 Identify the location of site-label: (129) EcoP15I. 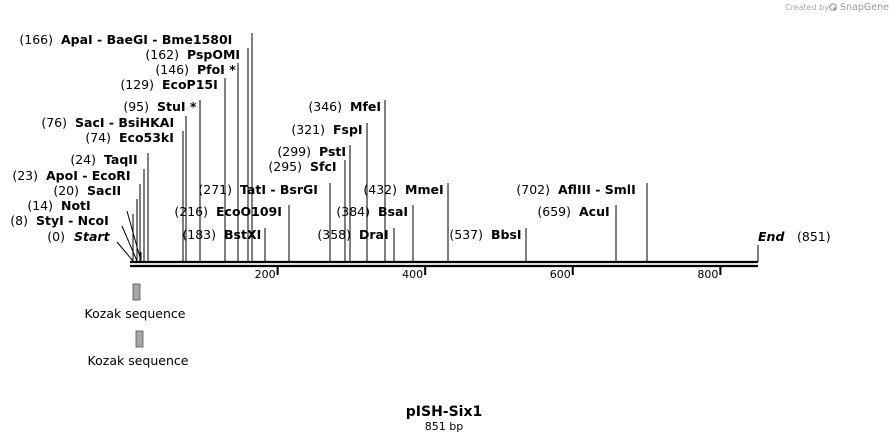
(168, 84).